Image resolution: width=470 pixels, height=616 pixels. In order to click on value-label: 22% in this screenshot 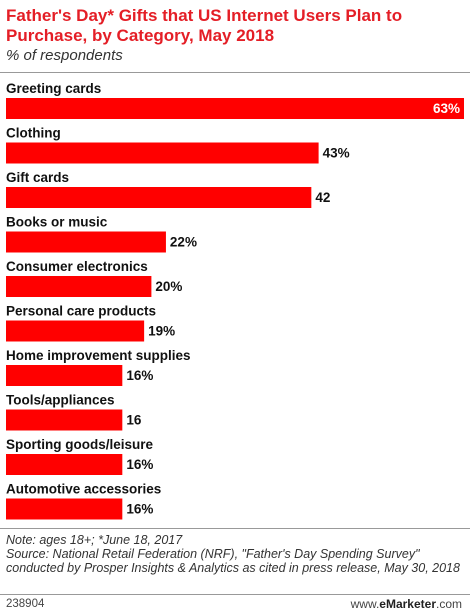, I will do `click(183, 242)`.